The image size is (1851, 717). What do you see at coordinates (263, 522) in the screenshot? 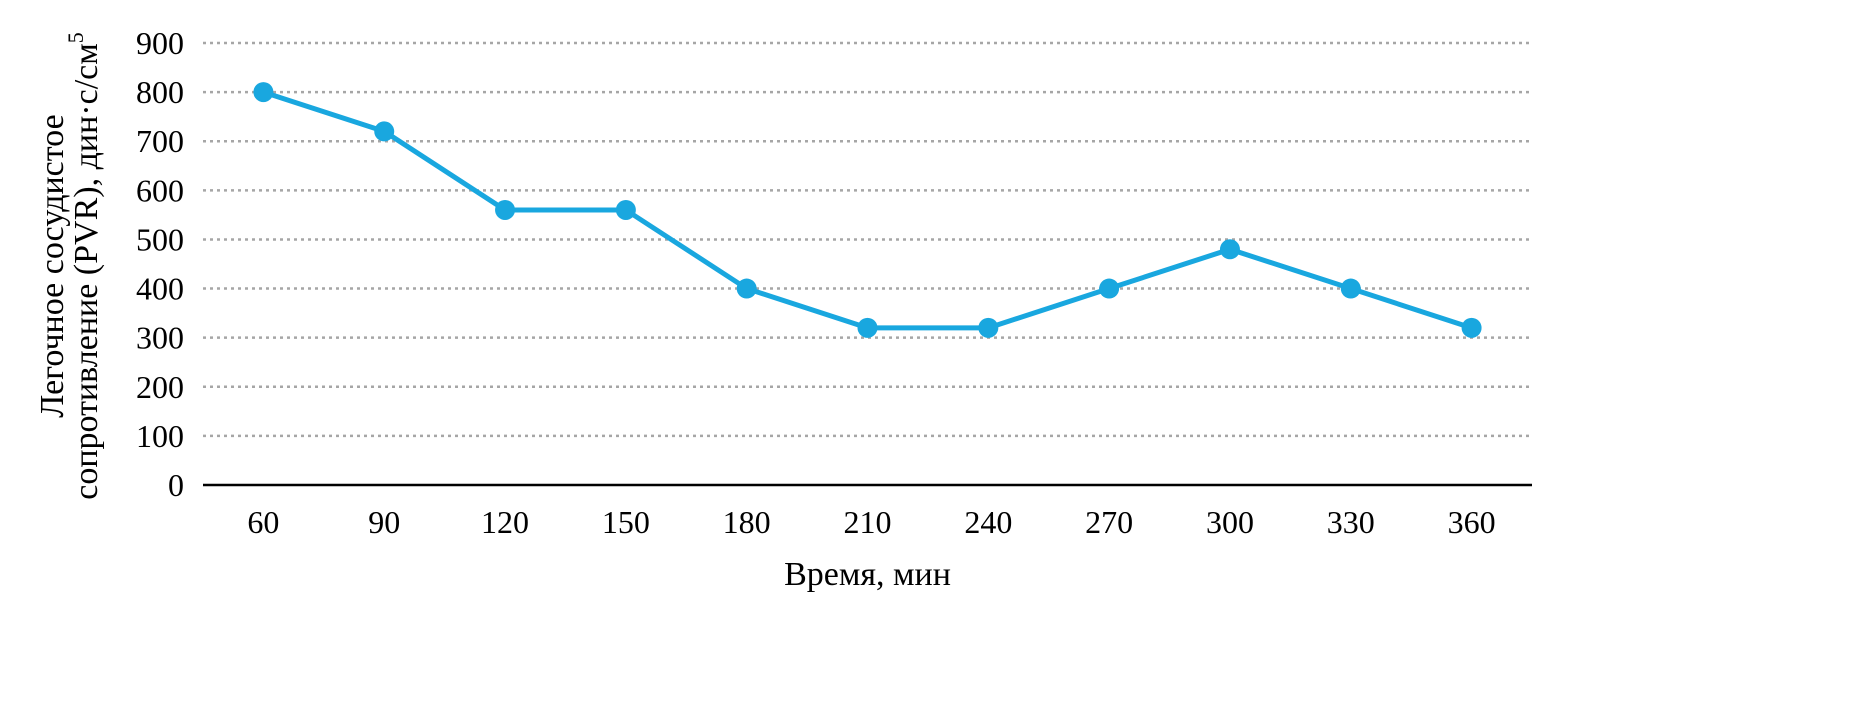
I see `x-tick-label: 60` at bounding box center [263, 522].